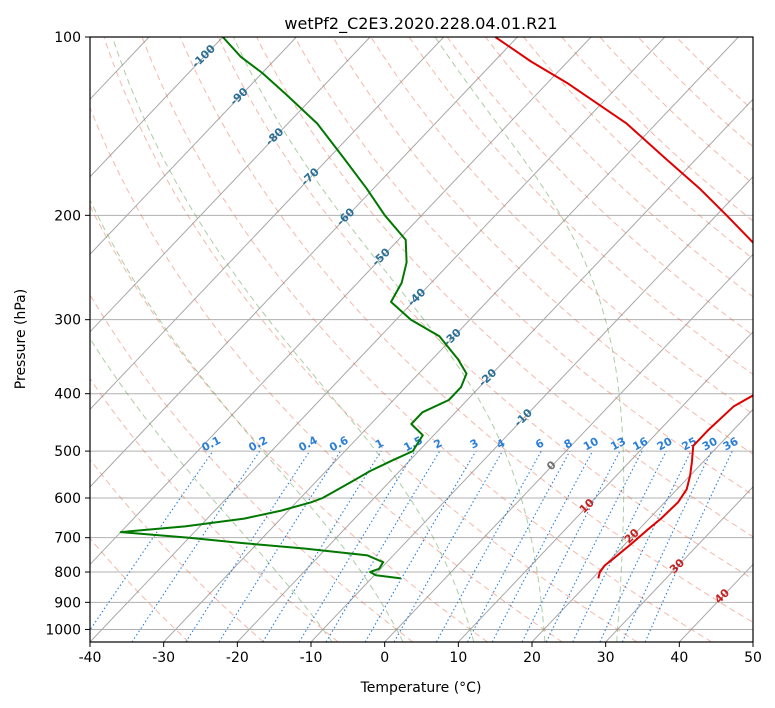 The width and height of the screenshot is (775, 708). Describe the element at coordinates (67, 216) in the screenshot. I see `y-tick-label: 200` at that location.